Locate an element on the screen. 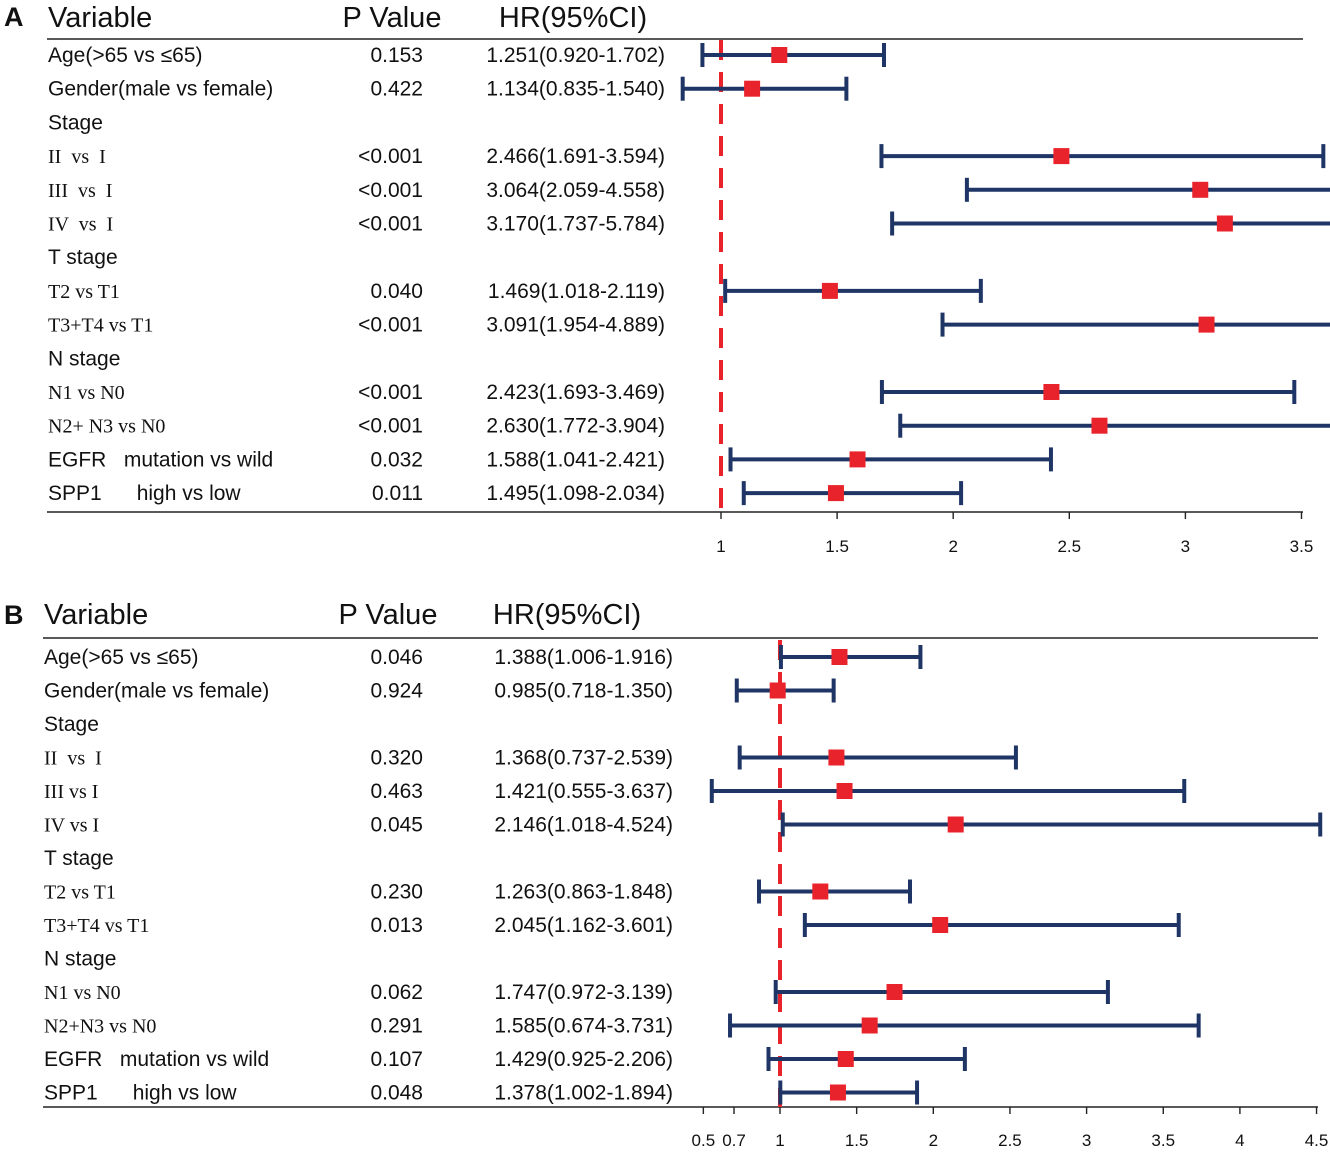 This screenshot has width=1330, height=1155. panel-a-x-tick-label: 2 is located at coordinates (952, 546).